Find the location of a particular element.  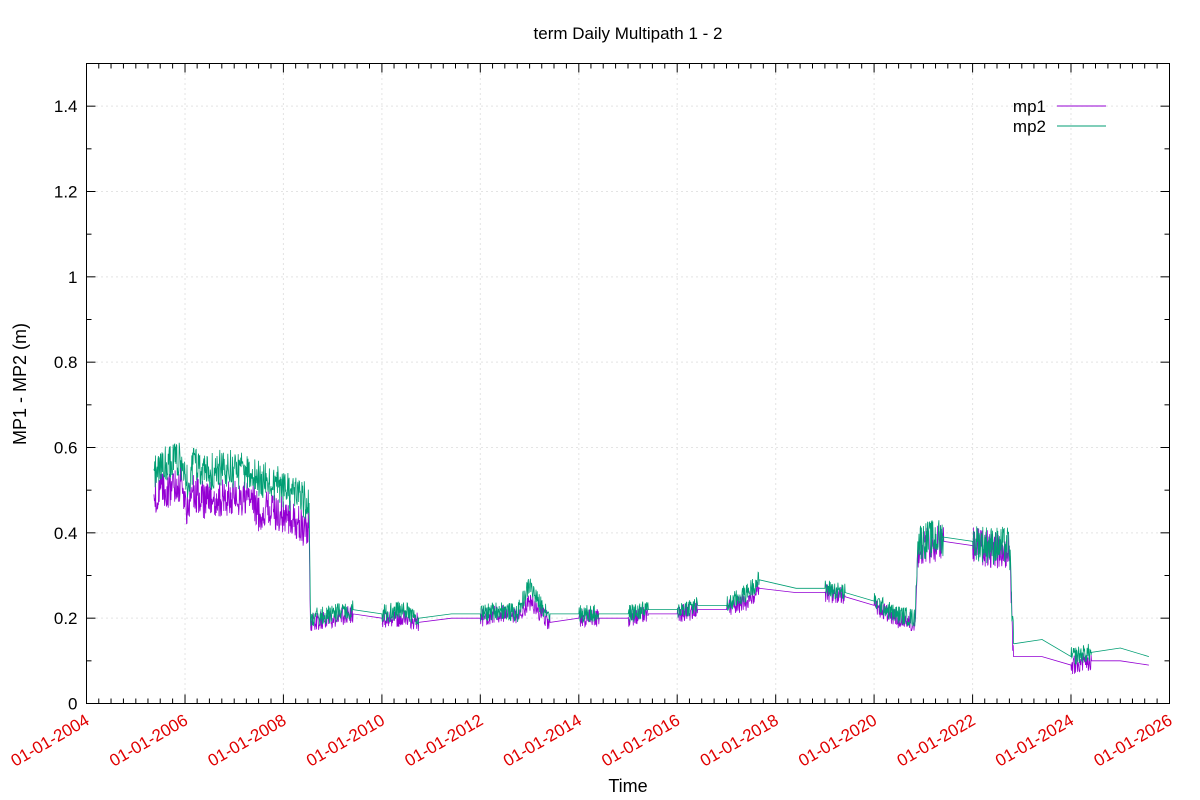

x-tick-label: 01-01-2016 is located at coordinates (640, 741).